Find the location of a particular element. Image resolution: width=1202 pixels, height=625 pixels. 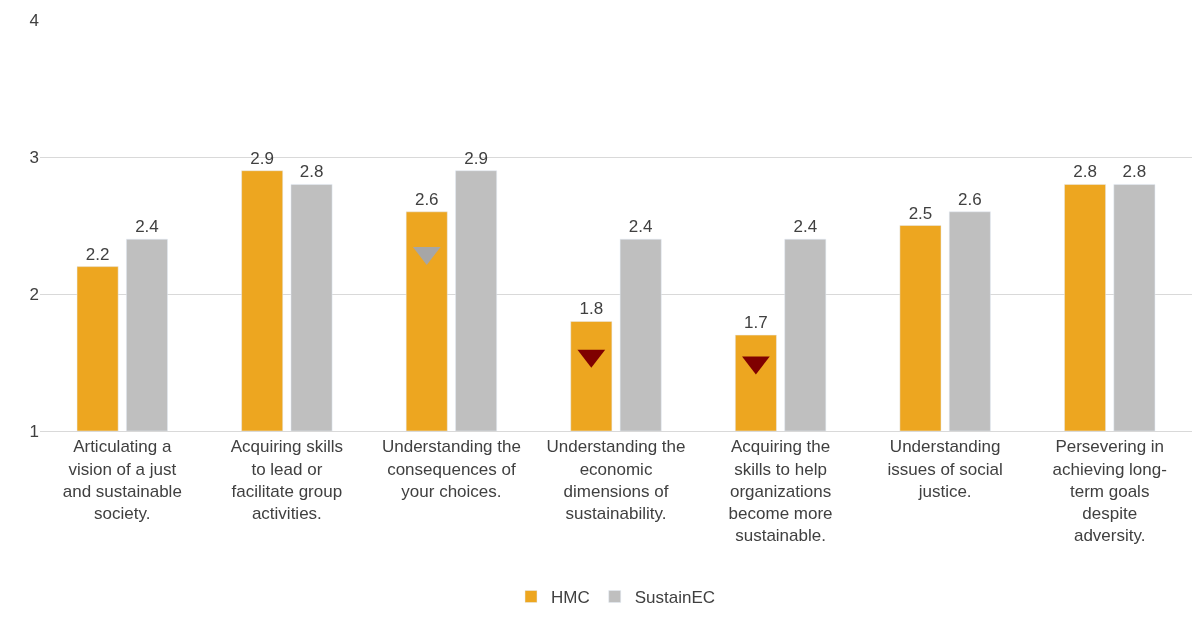

x-tick-label: Understanding the economic dimensions of sustainability. is located at coordinates (616, 480).